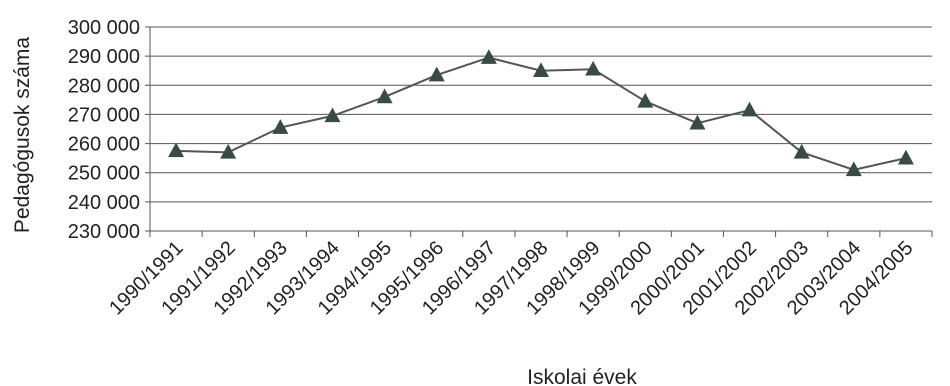 Image resolution: width=950 pixels, height=386 pixels. I want to click on y-tick-label: 230 000, so click(104, 232).